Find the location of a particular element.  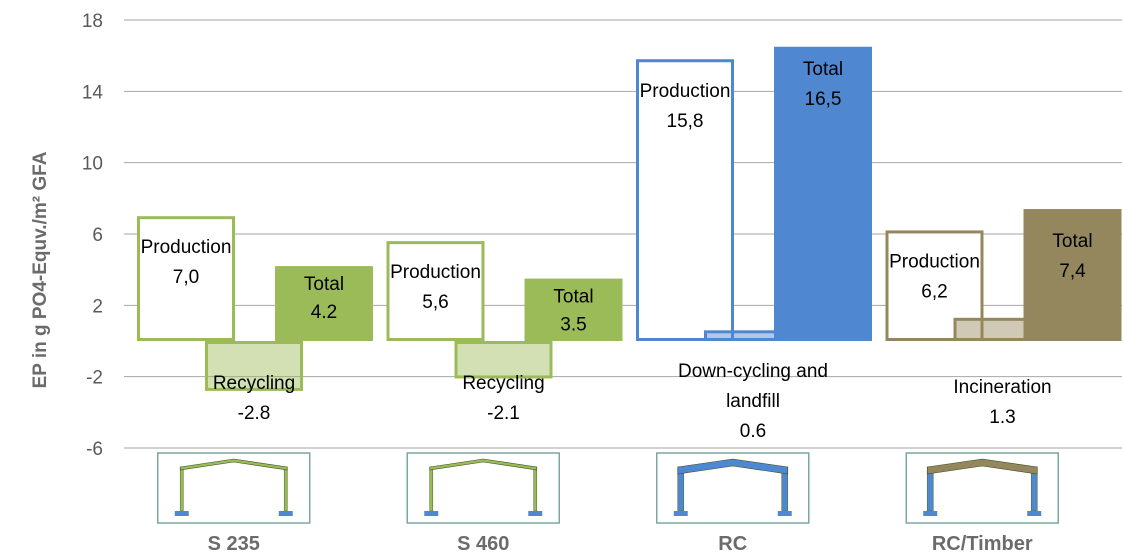

timber-roof-frame-icon is located at coordinates (982, 488).